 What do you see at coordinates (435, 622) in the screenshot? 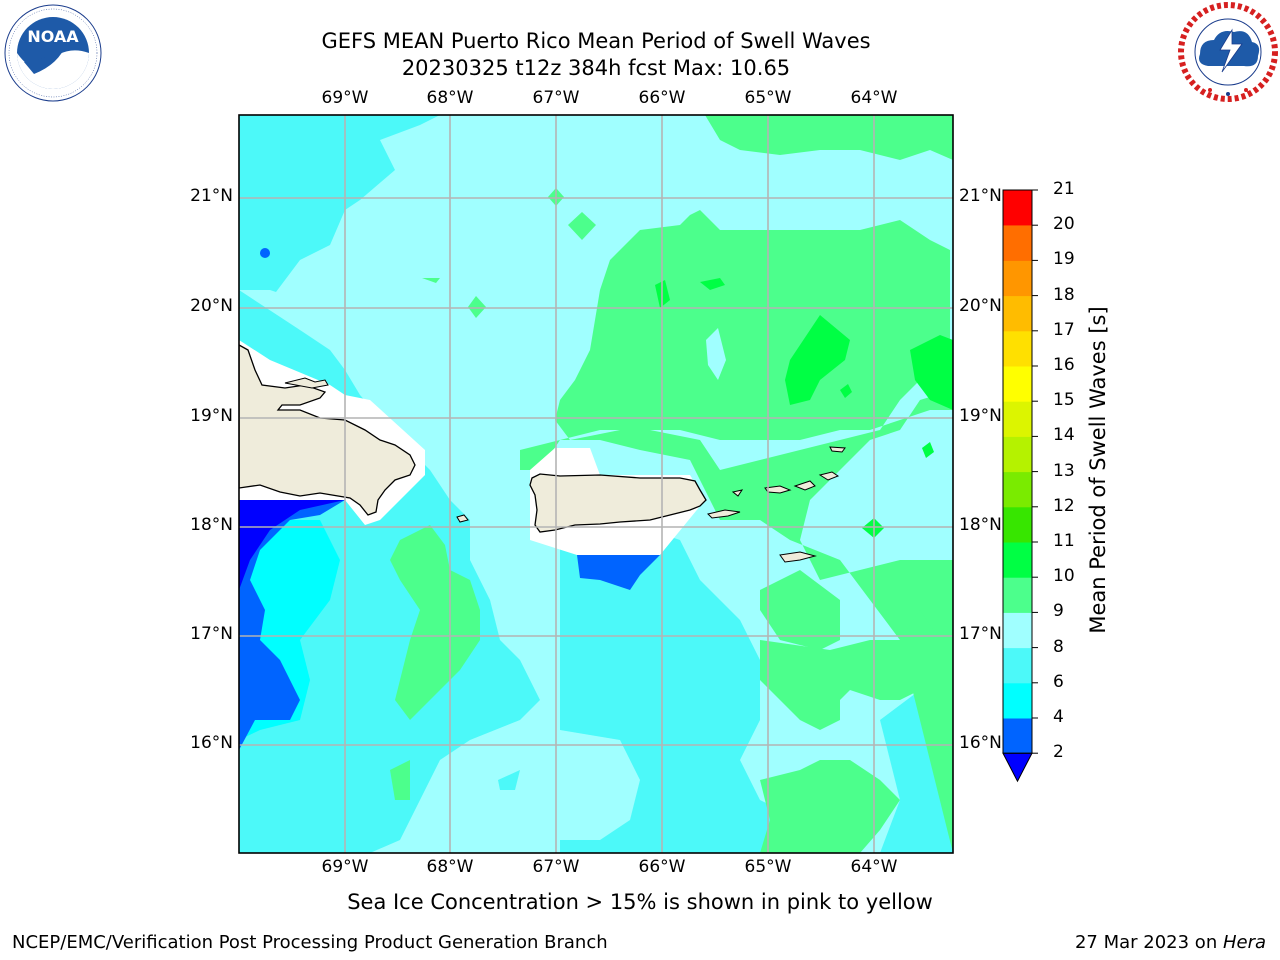
I see `field-9-10-west` at bounding box center [435, 622].